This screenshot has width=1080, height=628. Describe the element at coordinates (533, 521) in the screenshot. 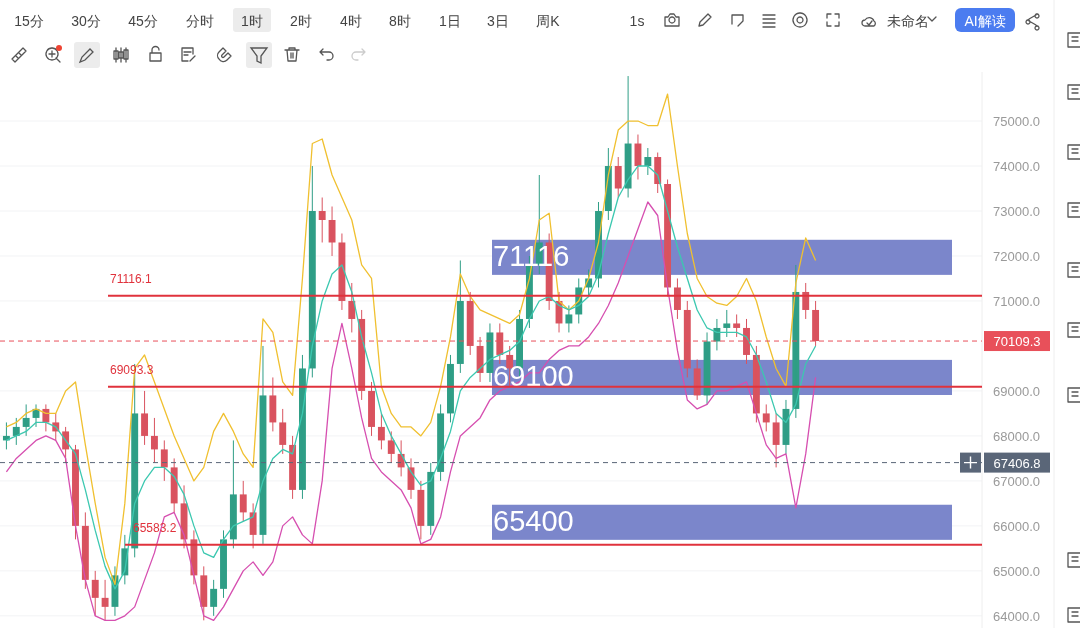

I see `band-label: 65400` at that location.